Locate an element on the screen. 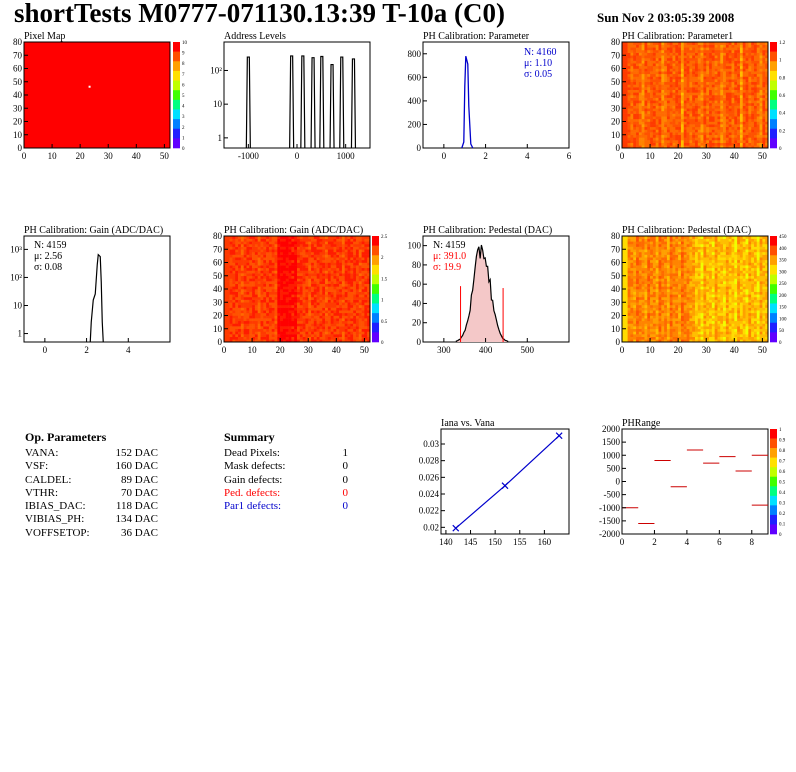 The height and width of the screenshot is (772, 796). pixel-map-scale-label: 4 is located at coordinates (183, 107).